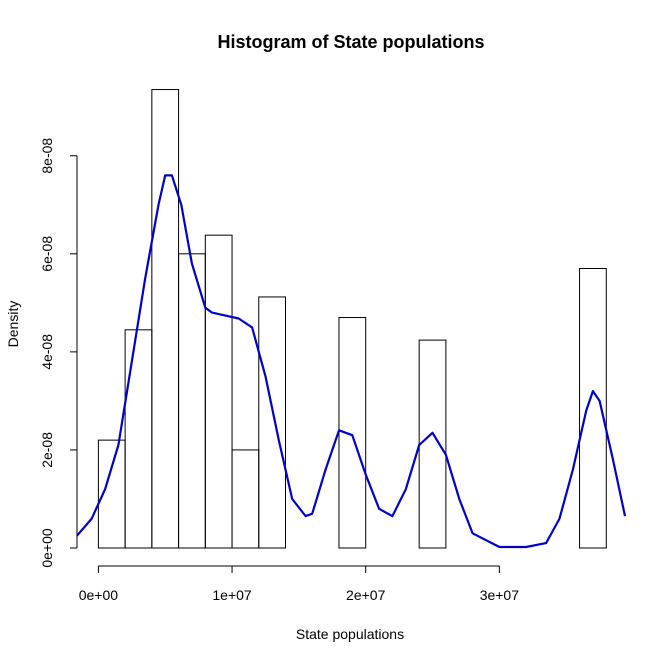 This screenshot has width=664, height=664. I want to click on y-axis: 0e+00 2e-08 4e-08 6e-08 8e-08, so click(58, 353).